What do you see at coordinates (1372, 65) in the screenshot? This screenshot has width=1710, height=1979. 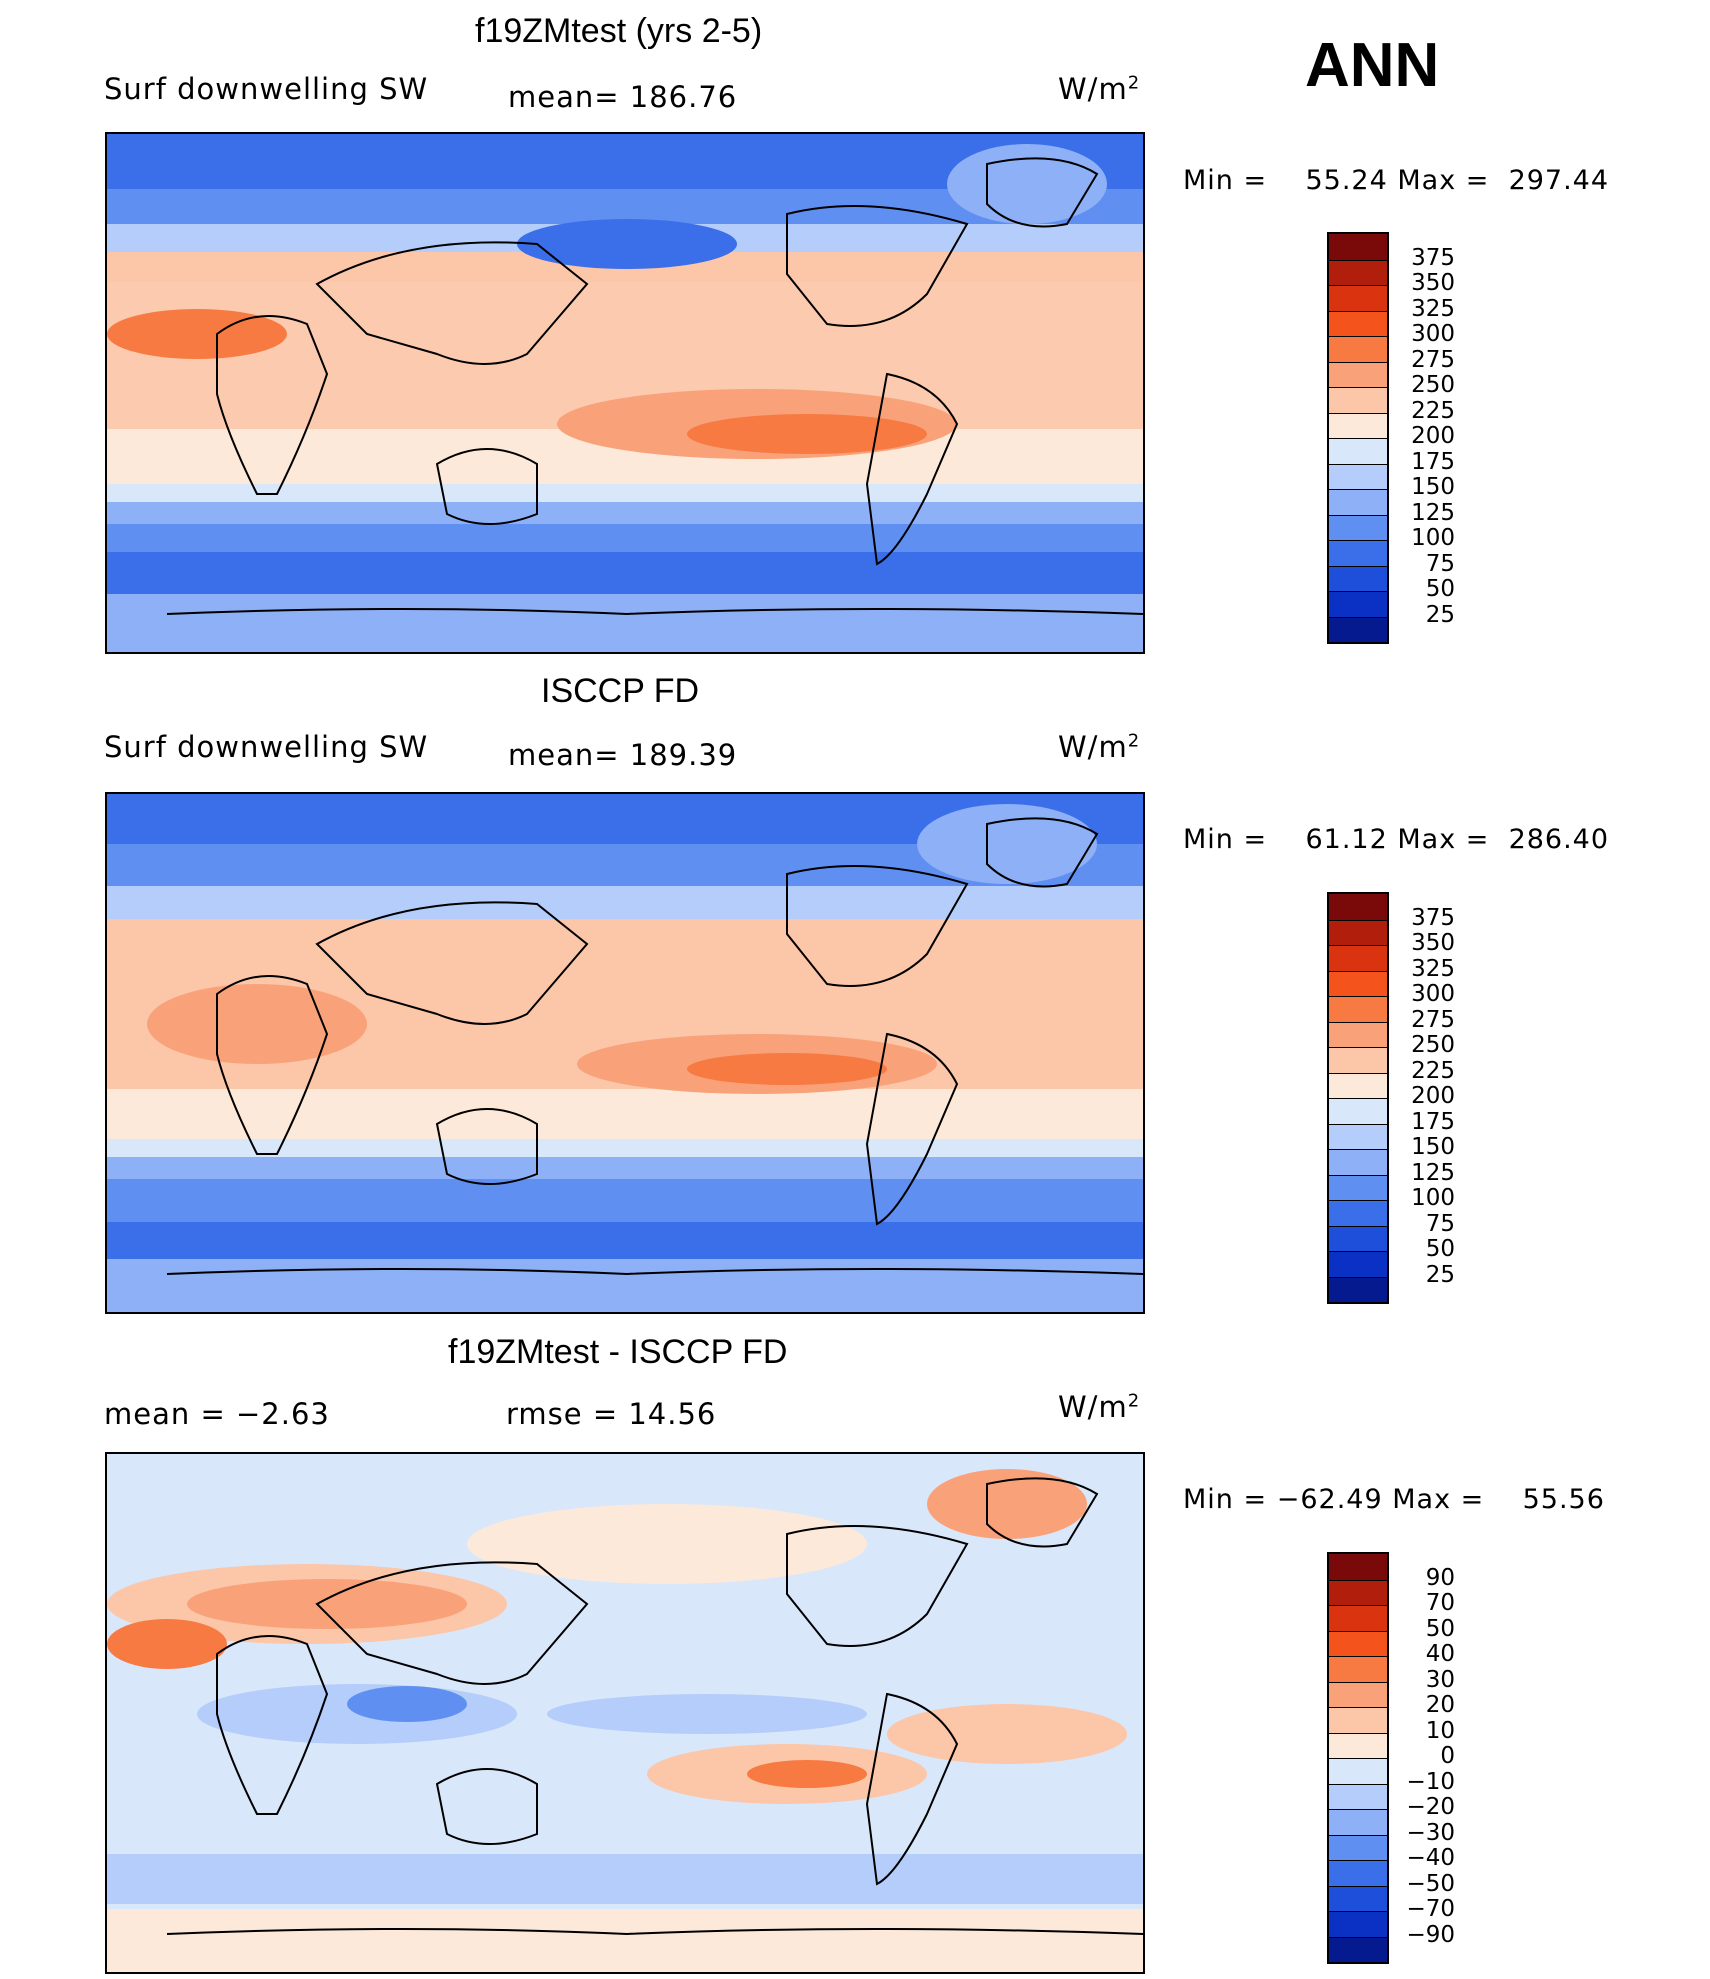 I see `season-label: ANN` at bounding box center [1372, 65].